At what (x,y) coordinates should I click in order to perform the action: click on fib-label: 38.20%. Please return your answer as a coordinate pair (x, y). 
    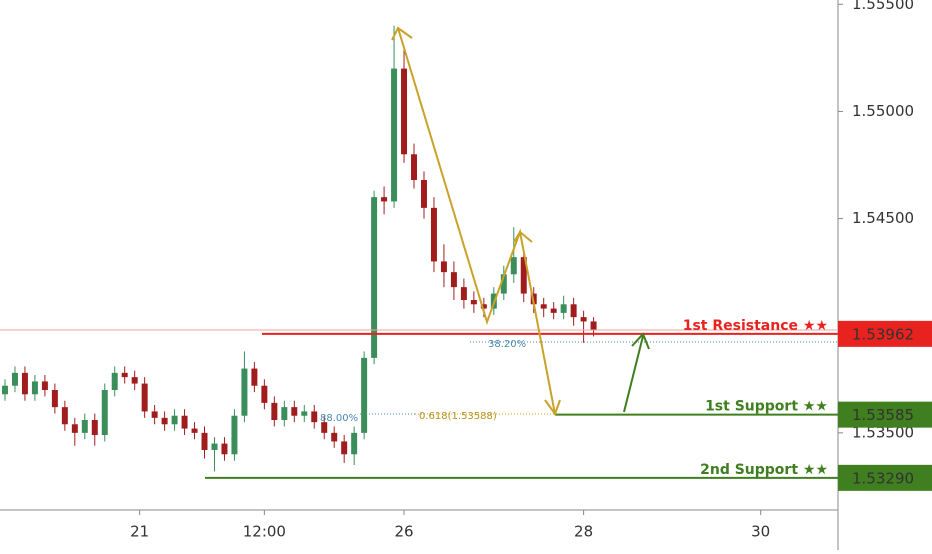
    Looking at the image, I should click on (507, 344).